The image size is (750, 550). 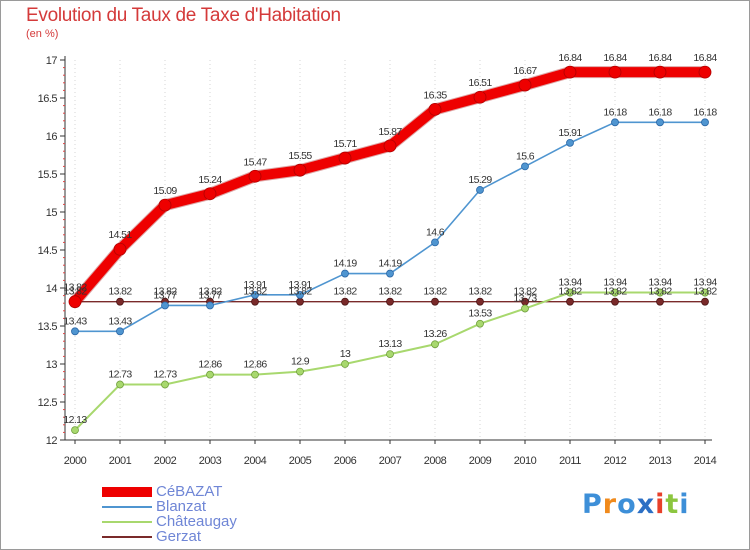 What do you see at coordinates (52, 441) in the screenshot?
I see `y-tick-label: 12` at bounding box center [52, 441].